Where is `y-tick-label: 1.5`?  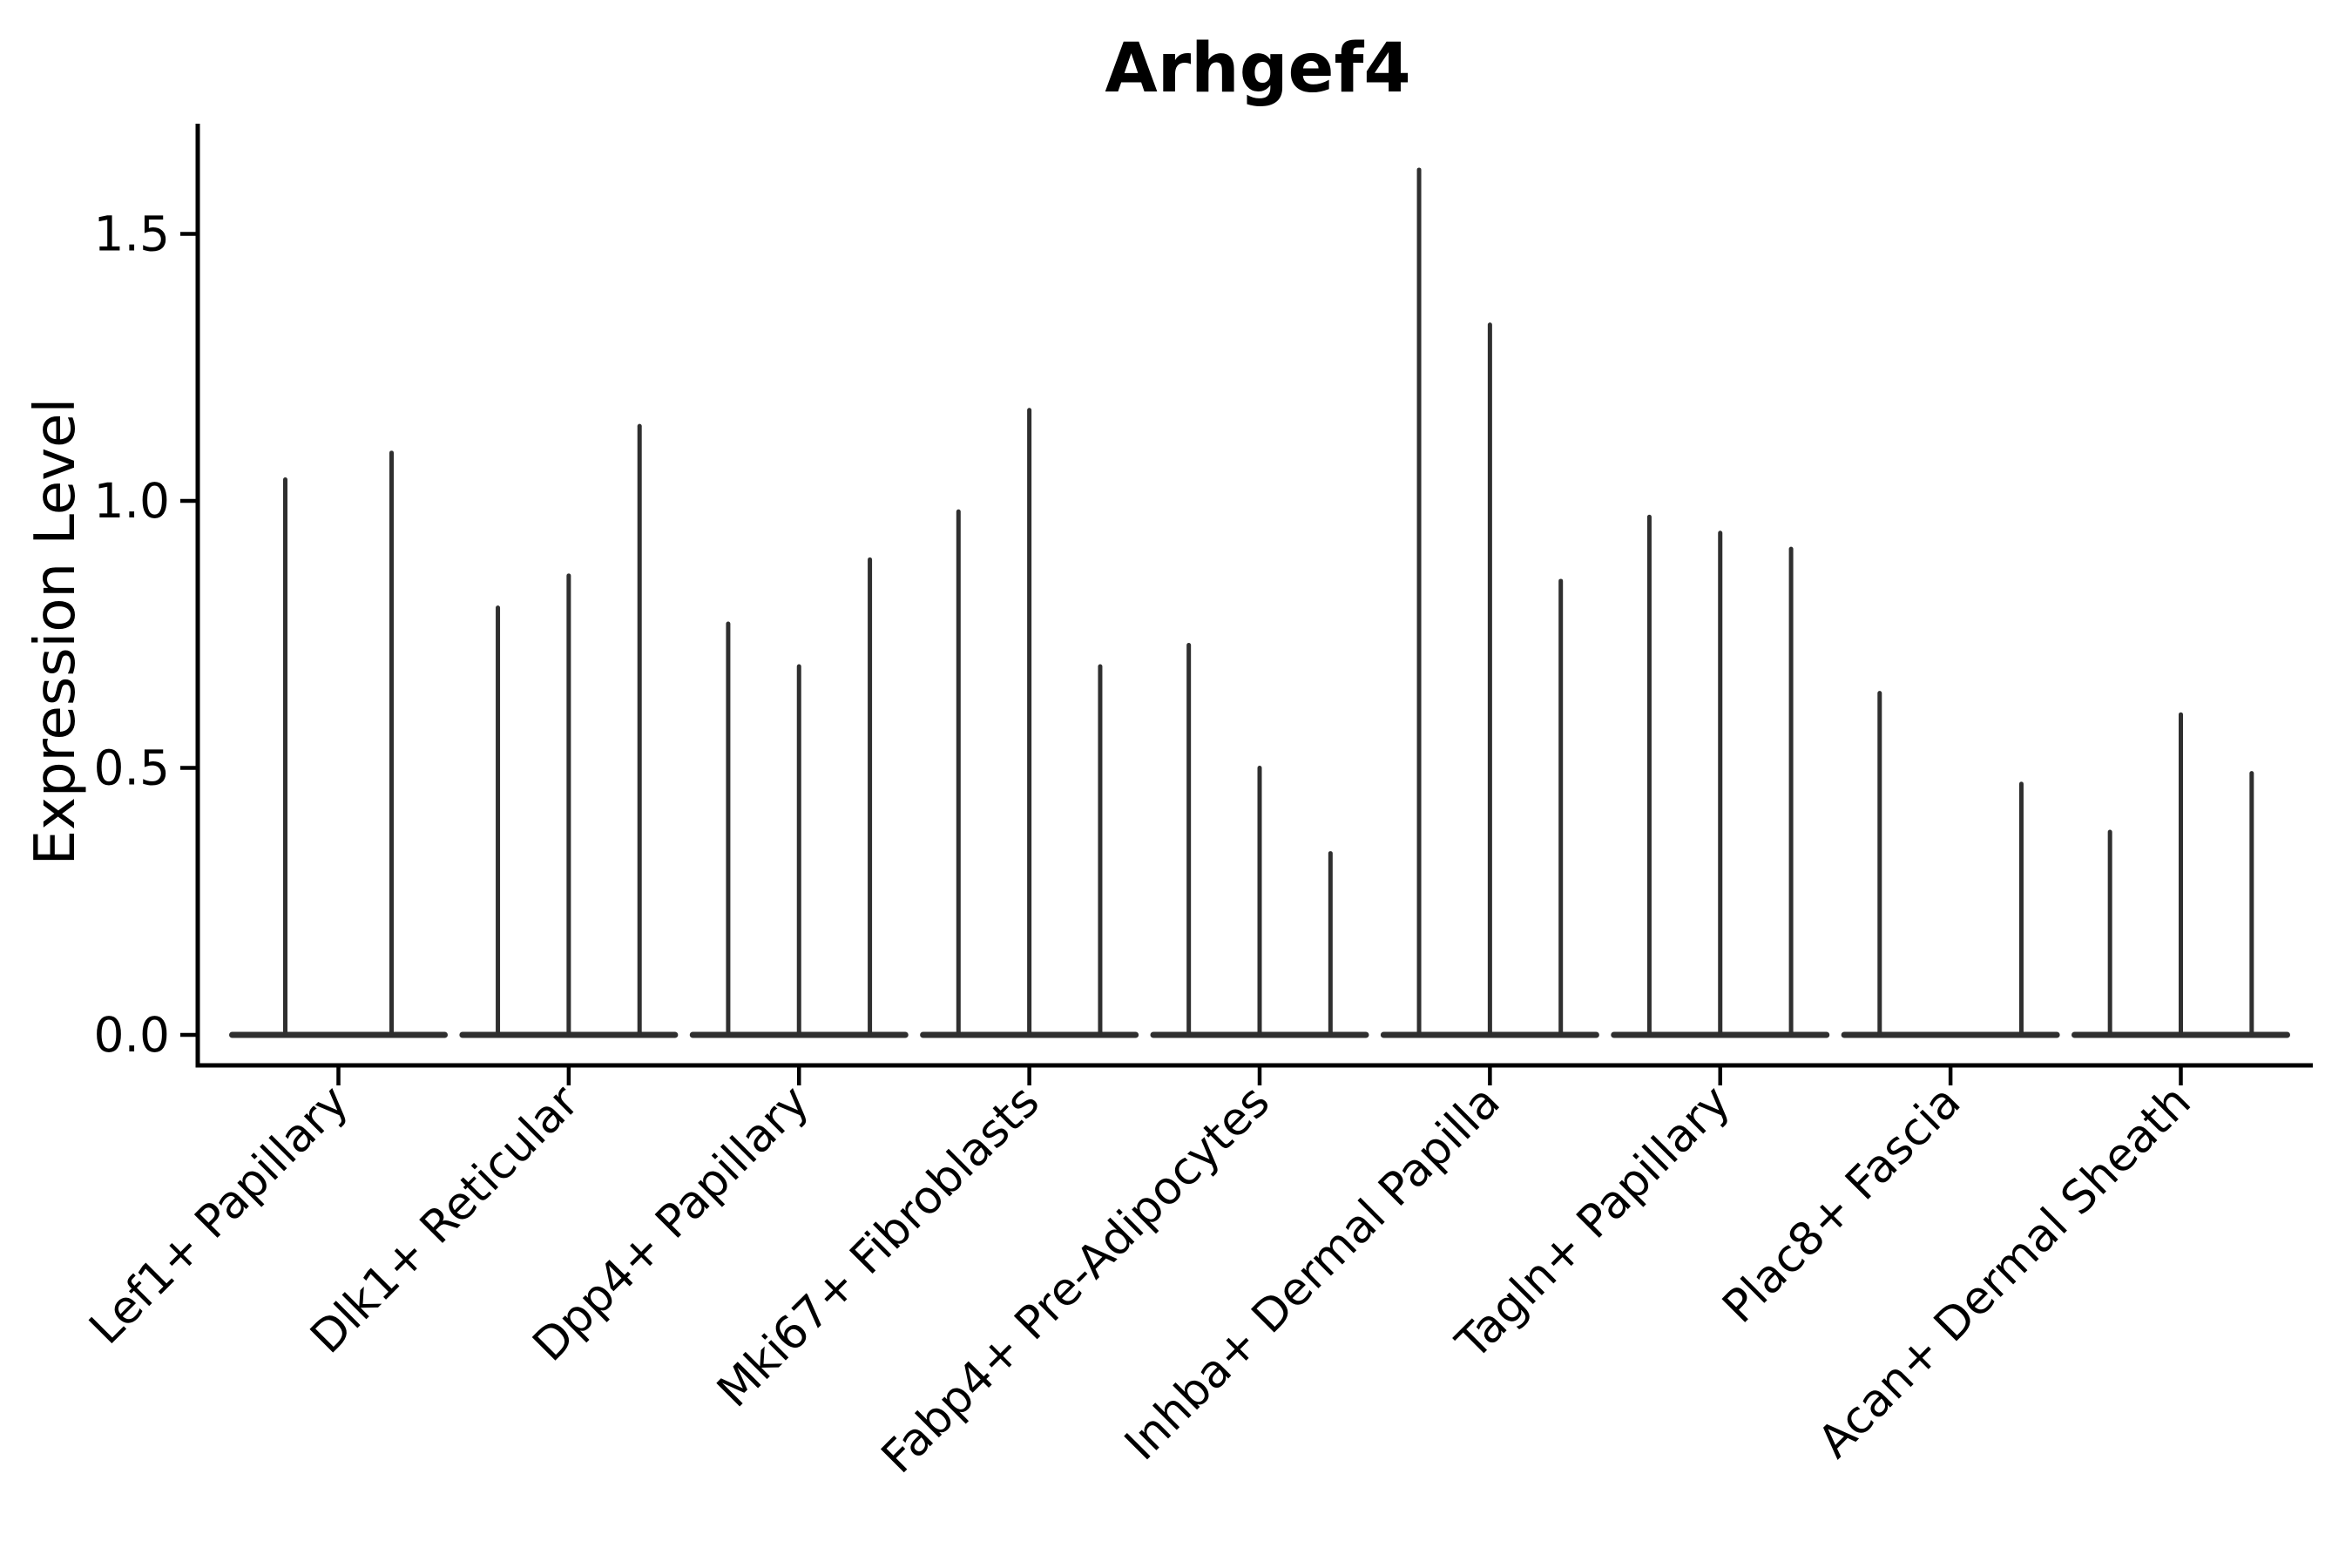
y-tick-label: 1.5 is located at coordinates (132, 234).